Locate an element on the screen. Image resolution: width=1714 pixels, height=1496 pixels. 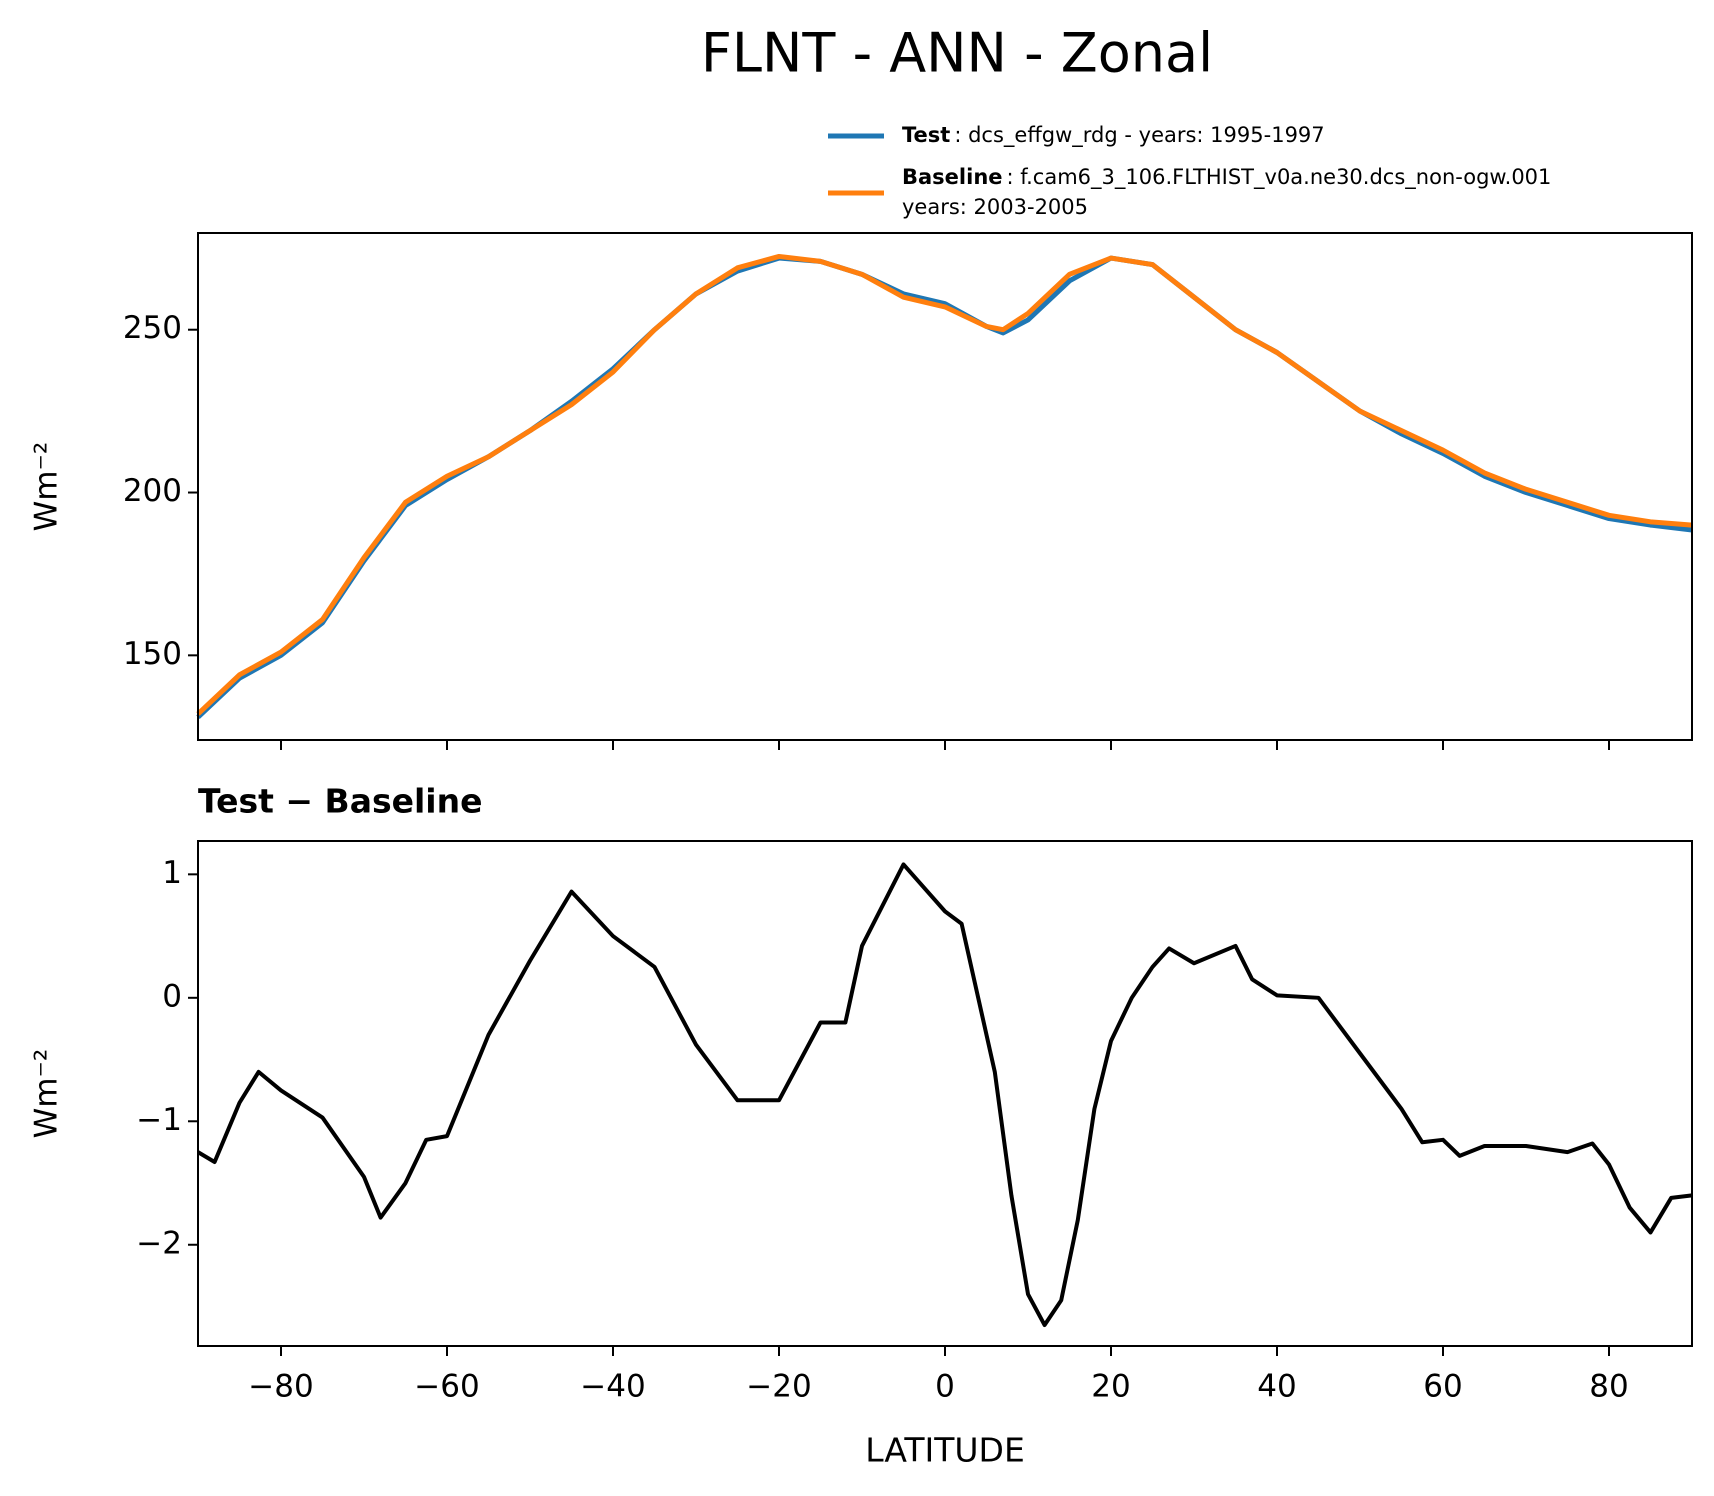
y-tick-label: 250 is located at coordinates (152, 328).